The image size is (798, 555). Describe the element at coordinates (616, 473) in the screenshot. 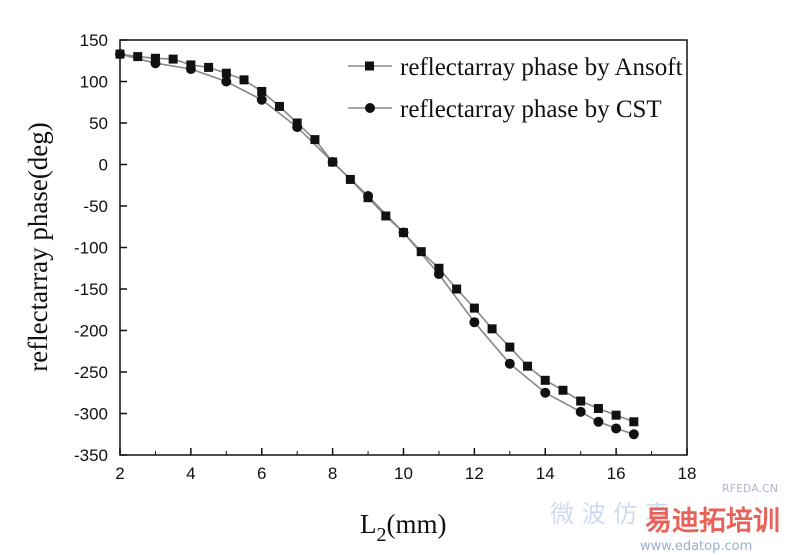

I see `x-tick-label: 16` at that location.